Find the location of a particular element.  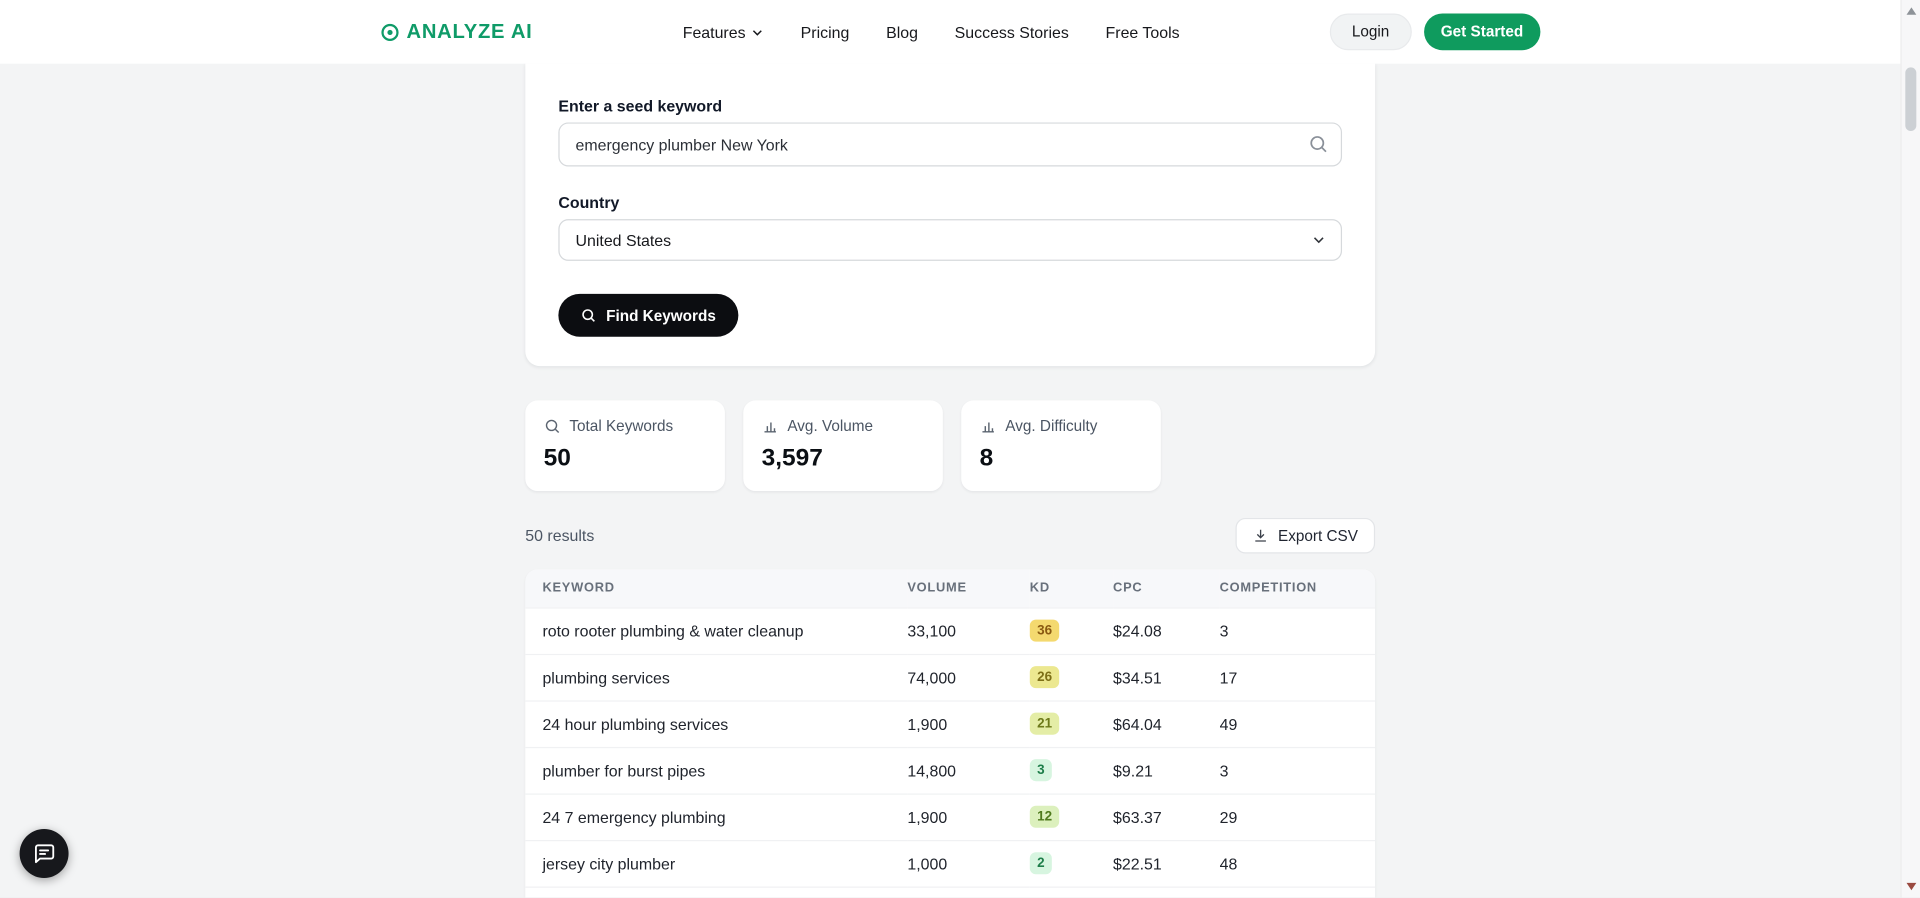

logo: ANALYZE AI is located at coordinates (456, 31).